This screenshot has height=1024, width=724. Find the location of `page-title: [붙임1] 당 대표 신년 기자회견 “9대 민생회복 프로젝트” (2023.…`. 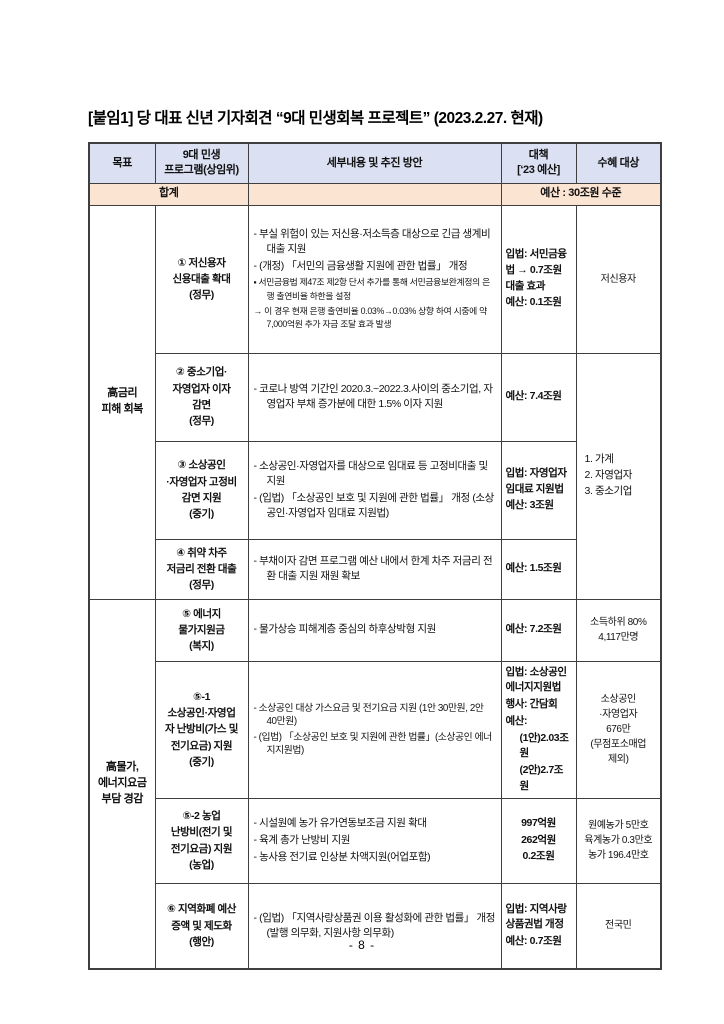

page-title: [붙임1] 당 대표 신년 기자회견 “9대 민생회복 프로젝트” (2023.… is located at coordinates (315, 118).